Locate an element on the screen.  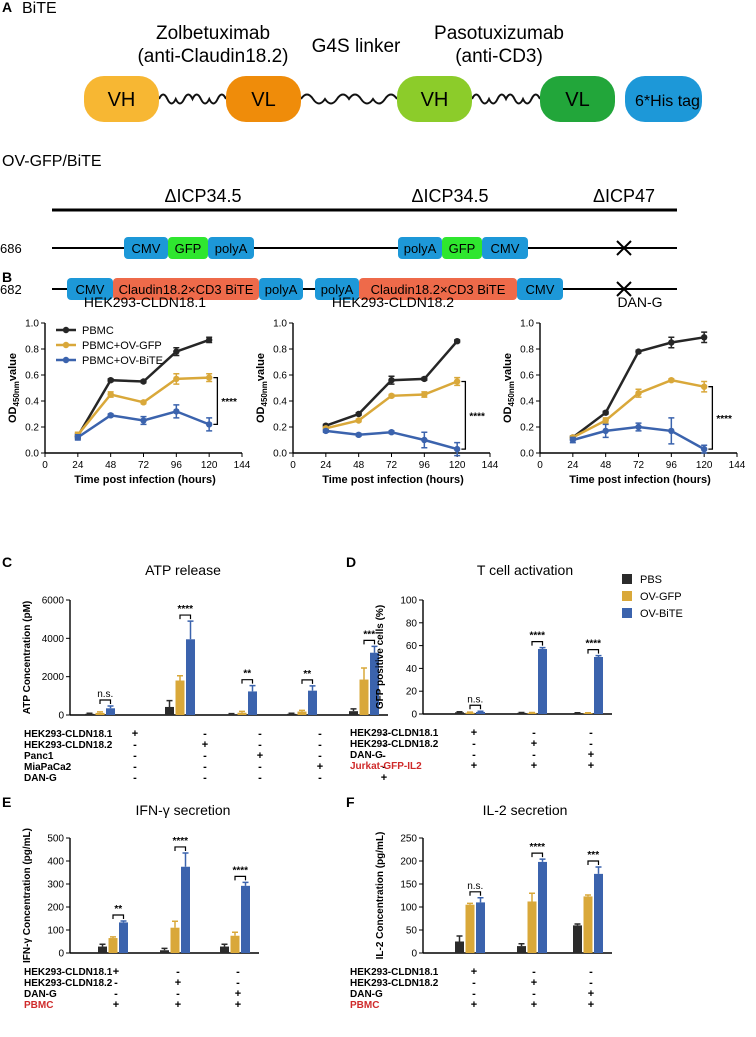
x-tick-label: 24 is located at coordinates (326, 465).